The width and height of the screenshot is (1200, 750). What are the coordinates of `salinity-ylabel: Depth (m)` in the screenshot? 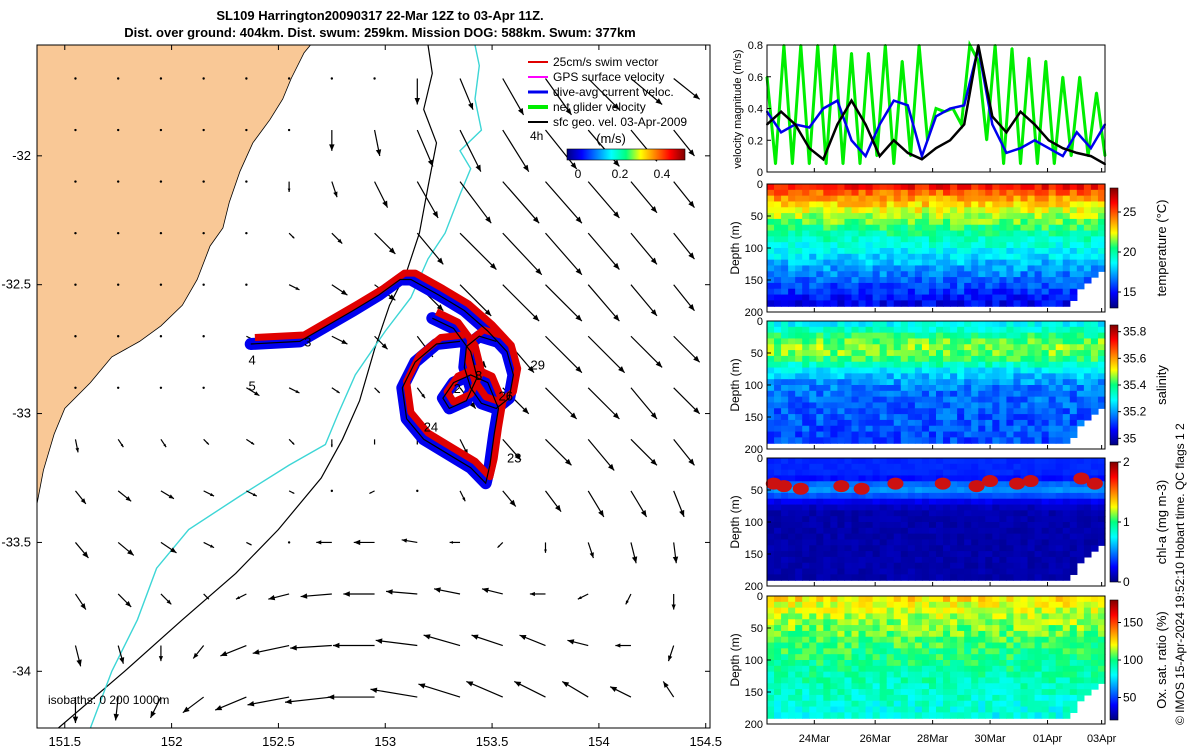 It's located at (735, 384).